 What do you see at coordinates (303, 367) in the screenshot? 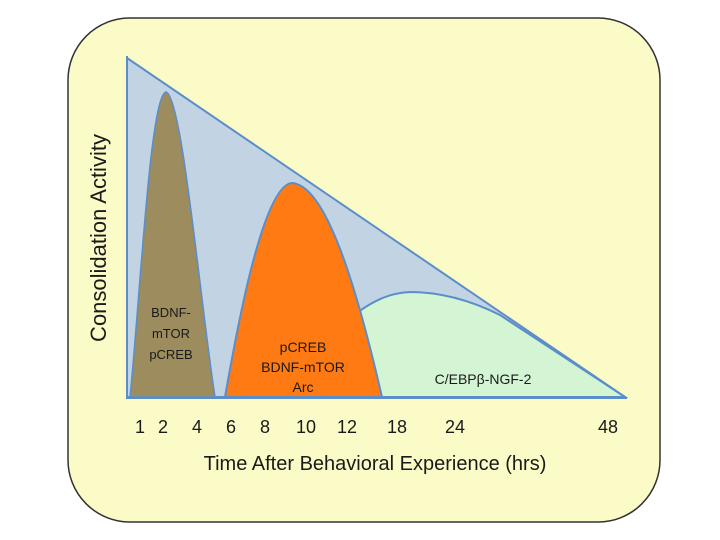
I see `middle-peak-label-2: BDNF-mTOR` at bounding box center [303, 367].